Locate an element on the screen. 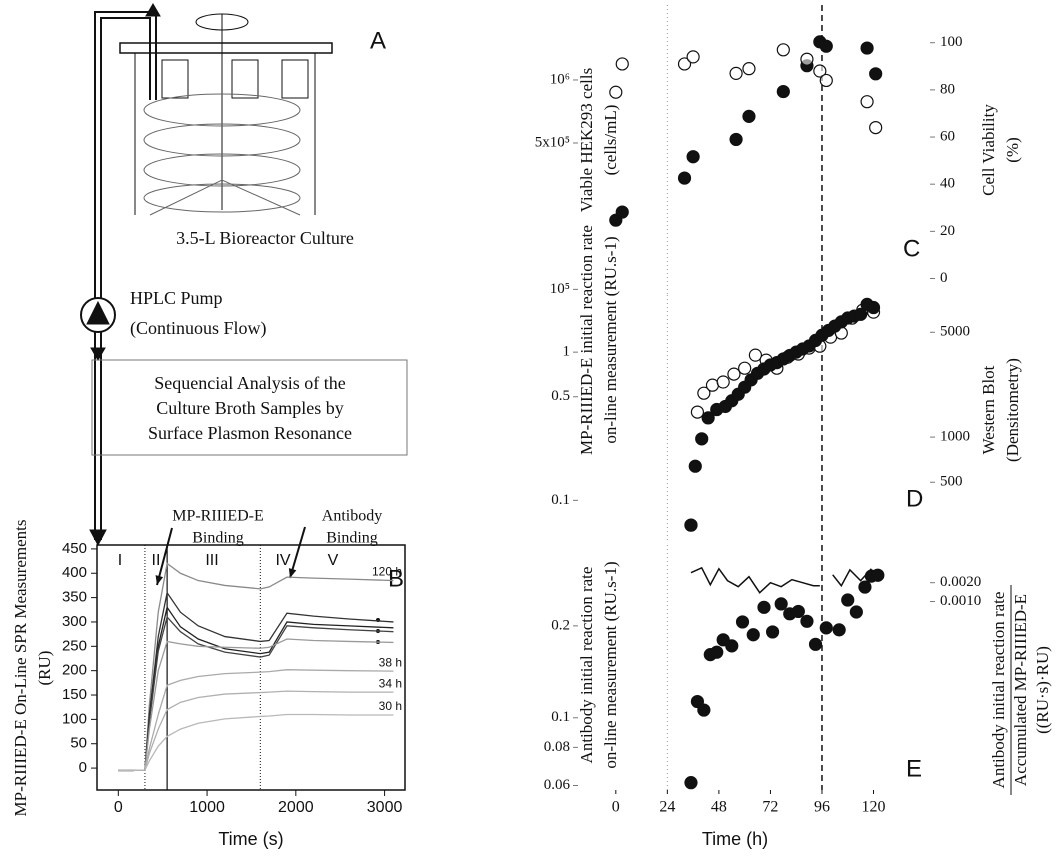  x-tick-label: 0 is located at coordinates (616, 807).